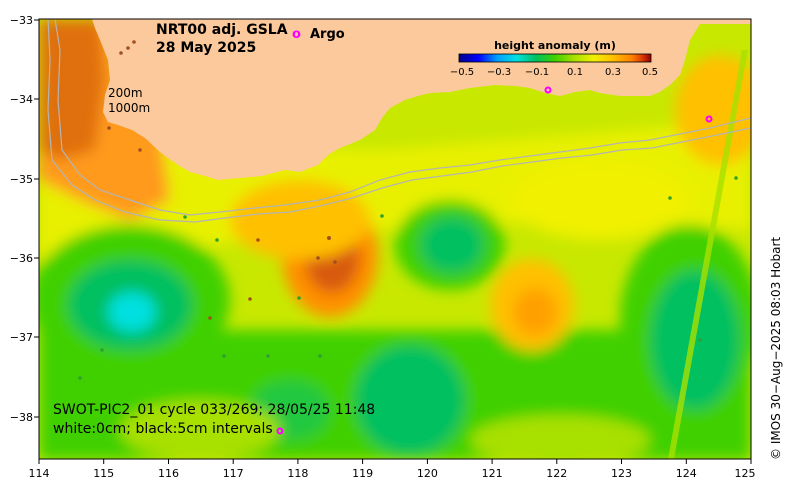  I want to click on colorbar-tick-1: −0.3, so click(499, 72).